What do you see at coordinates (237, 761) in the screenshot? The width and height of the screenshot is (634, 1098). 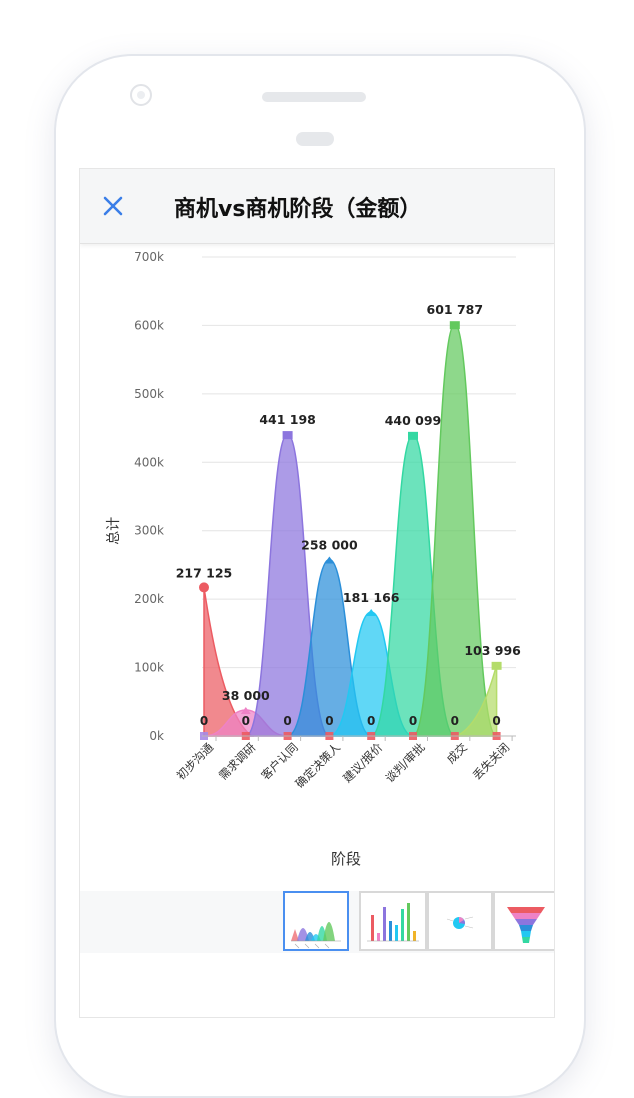 I see `x-tick-label: 需求调研` at bounding box center [237, 761].